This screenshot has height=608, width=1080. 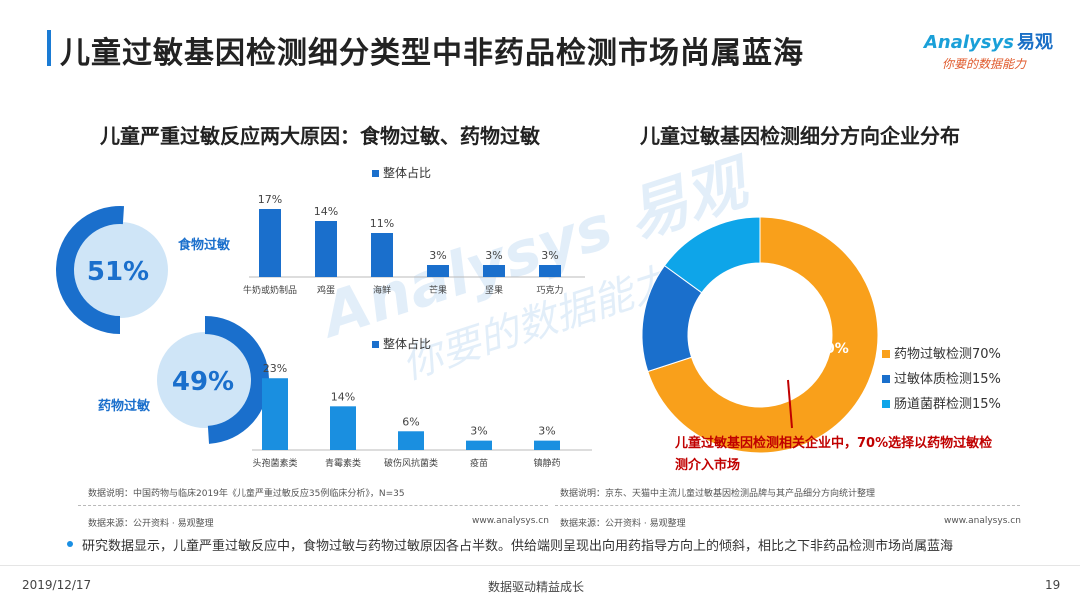 I want to click on food-donut-chart, so click(x=111, y=270).